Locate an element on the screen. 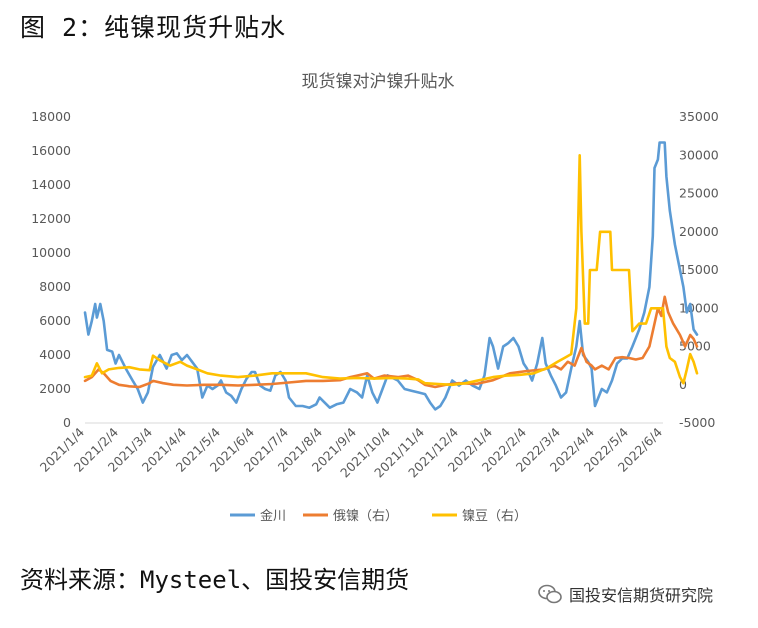  y-right-tick-label: 35000 is located at coordinates (699, 116).